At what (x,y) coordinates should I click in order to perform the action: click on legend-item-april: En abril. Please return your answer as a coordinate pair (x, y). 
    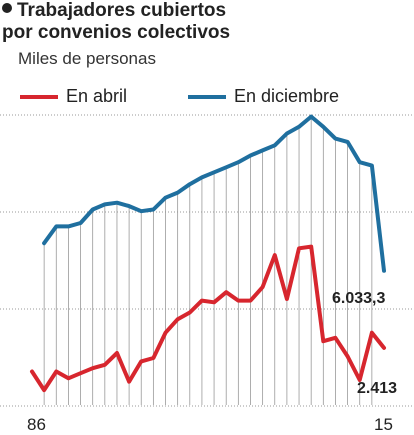
    Looking at the image, I should click on (73, 96).